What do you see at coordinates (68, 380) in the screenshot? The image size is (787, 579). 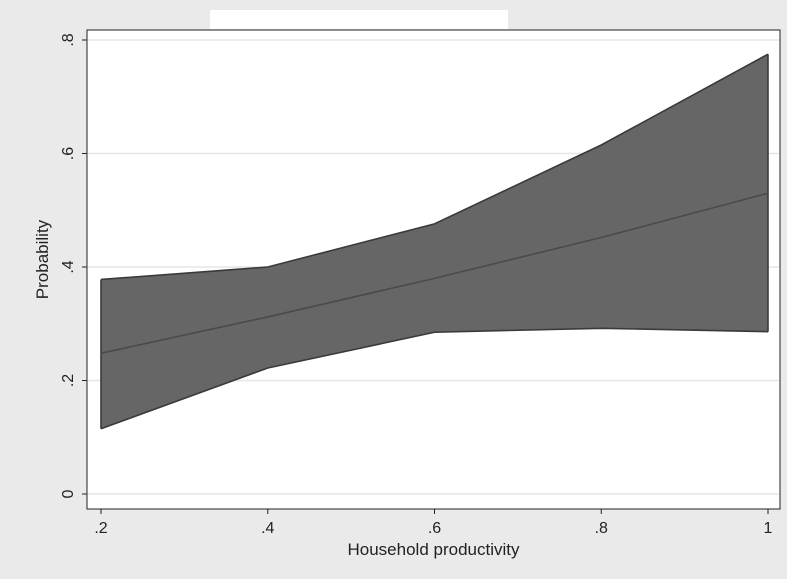 I see `y-tick-label-1: .2` at bounding box center [68, 380].